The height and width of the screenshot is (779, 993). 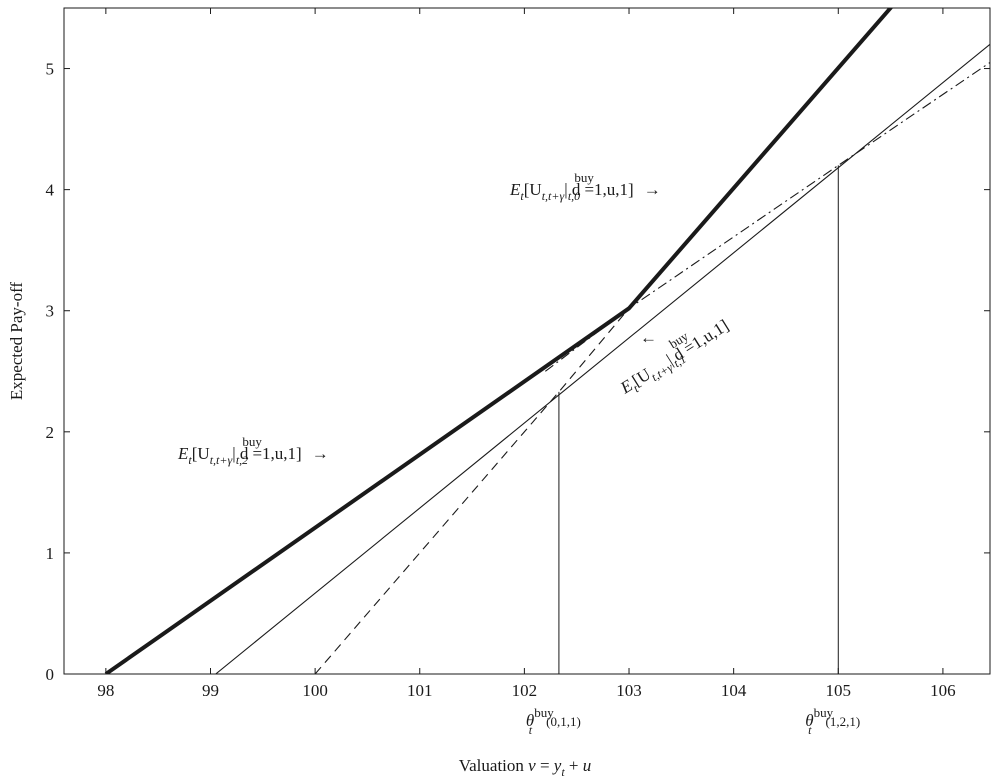 What do you see at coordinates (672, 354) in the screenshot?
I see `annotation-d1: Et[Ut,t+γ| dbuyt,1 =1,u,1]` at bounding box center [672, 354].